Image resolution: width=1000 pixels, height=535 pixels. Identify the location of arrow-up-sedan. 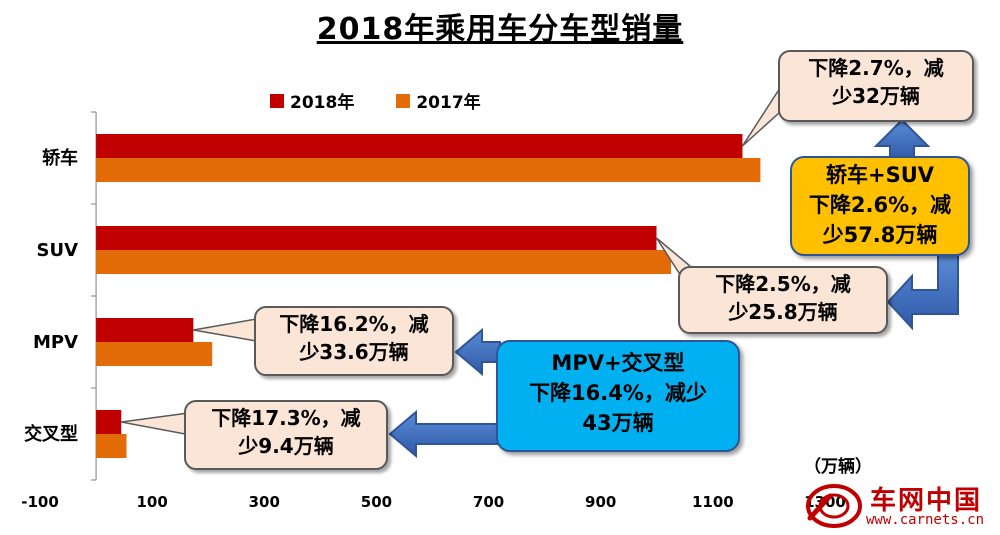
(902, 139).